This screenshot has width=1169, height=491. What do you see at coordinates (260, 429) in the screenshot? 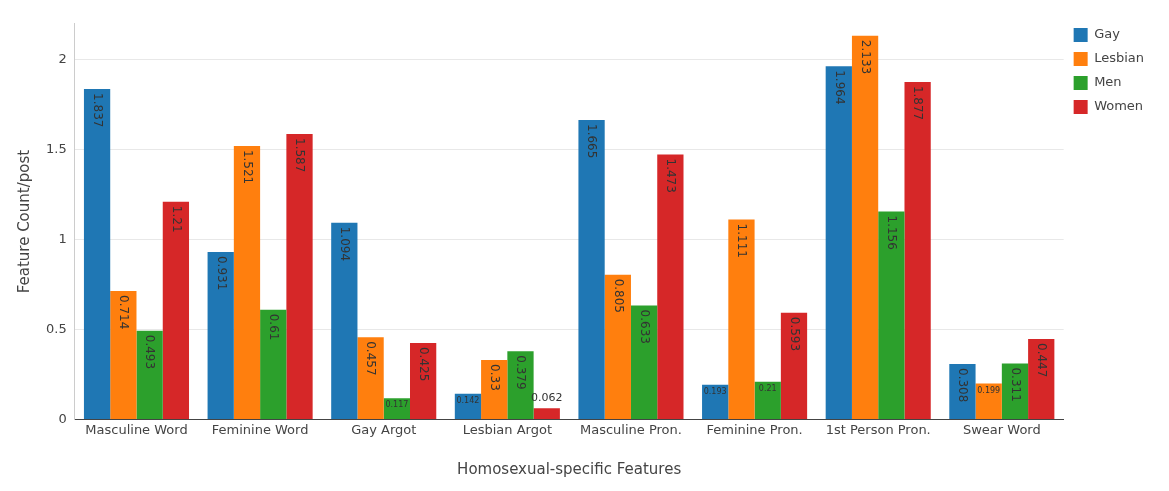
I see `x-tick-label: Feminine Word` at bounding box center [260, 429].